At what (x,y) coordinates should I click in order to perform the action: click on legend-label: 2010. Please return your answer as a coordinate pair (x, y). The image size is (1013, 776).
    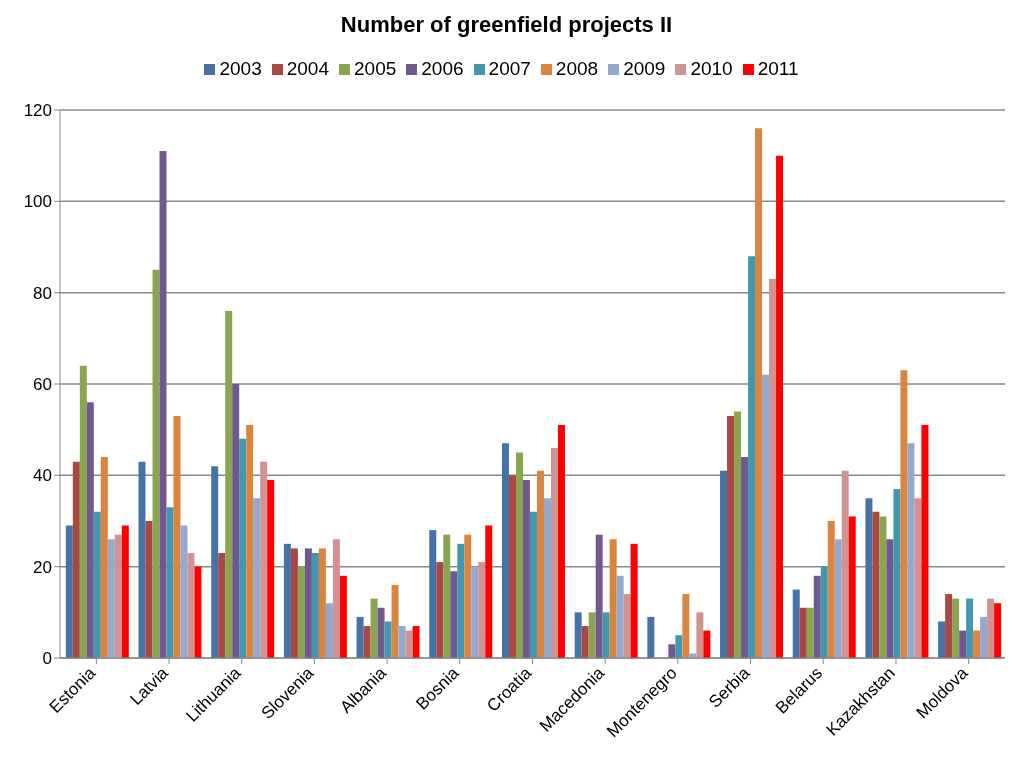
    Looking at the image, I should click on (711, 68).